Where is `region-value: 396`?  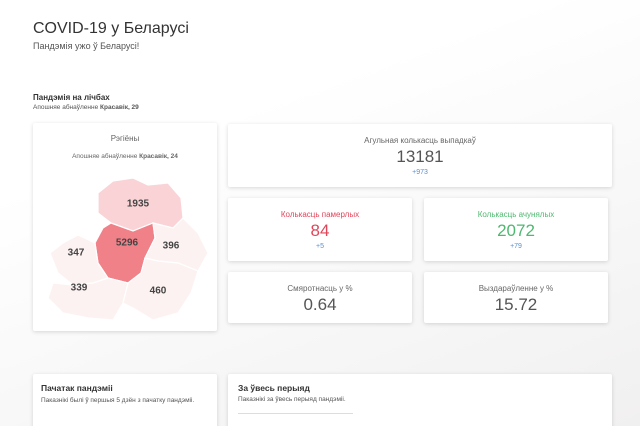 region-value: 396 is located at coordinates (171, 246).